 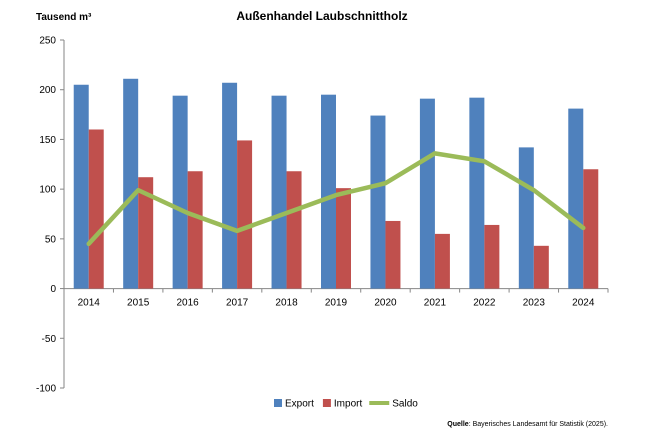 What do you see at coordinates (53, 289) in the screenshot?
I see `y-tick-label: 0` at bounding box center [53, 289].